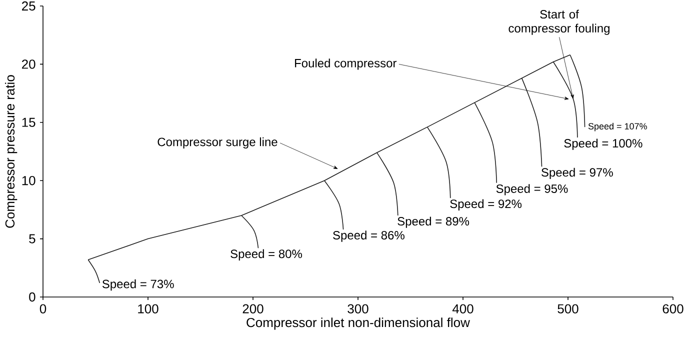 Image resolution: width=686 pixels, height=343 pixels. What do you see at coordinates (532, 190) in the screenshot?
I see `series-label: Speed = 95%` at bounding box center [532, 190].